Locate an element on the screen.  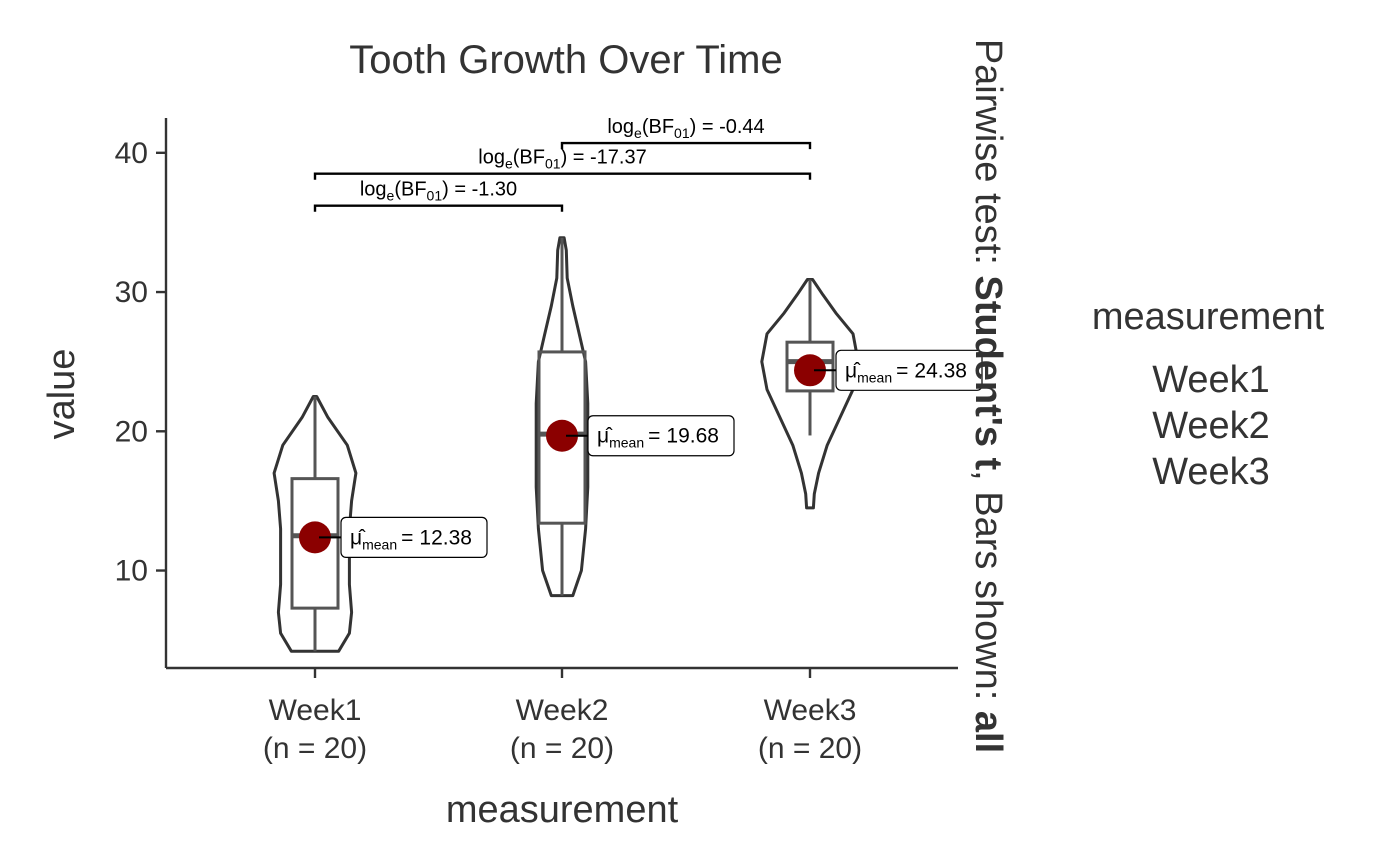
box-week1 is located at coordinates (315, 543).